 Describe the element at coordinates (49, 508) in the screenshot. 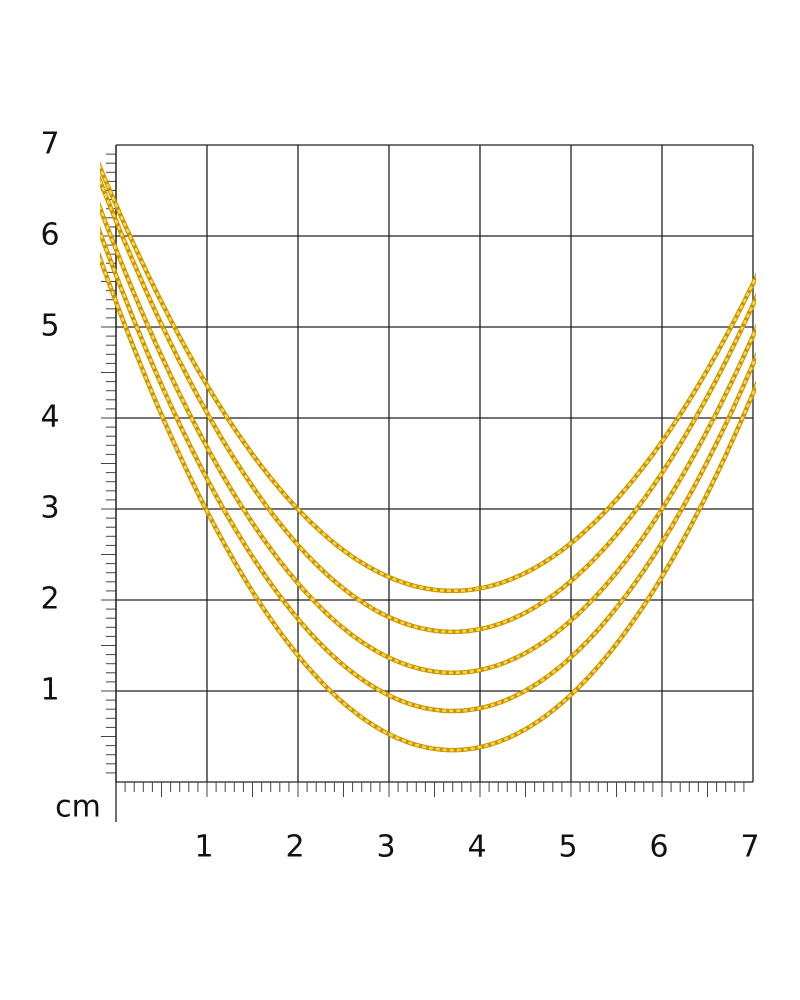

I see `y-label: 3` at that location.